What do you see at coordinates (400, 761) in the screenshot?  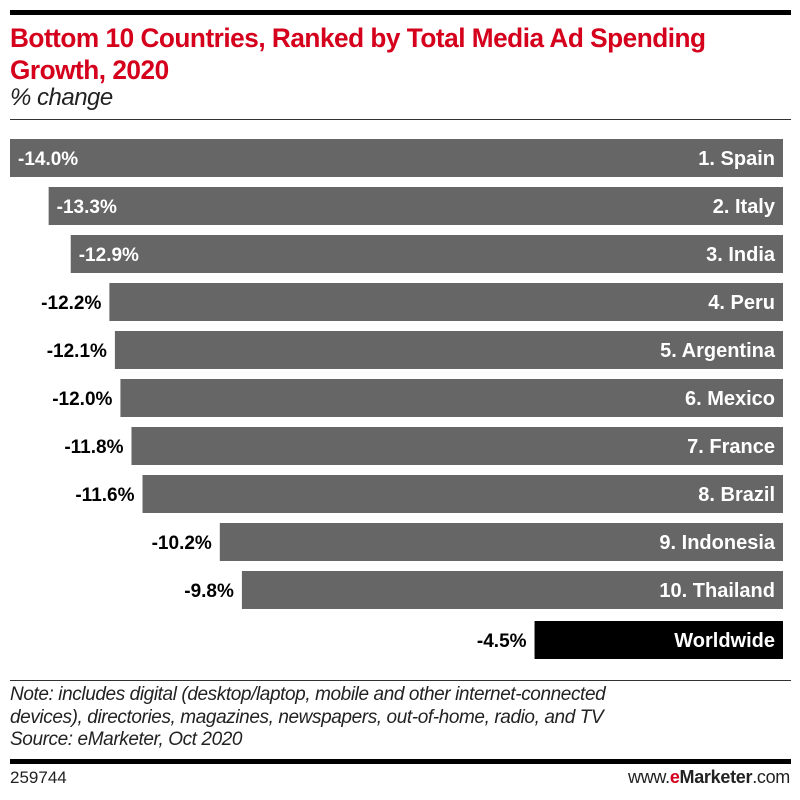 I see `bottom-rule` at bounding box center [400, 761].